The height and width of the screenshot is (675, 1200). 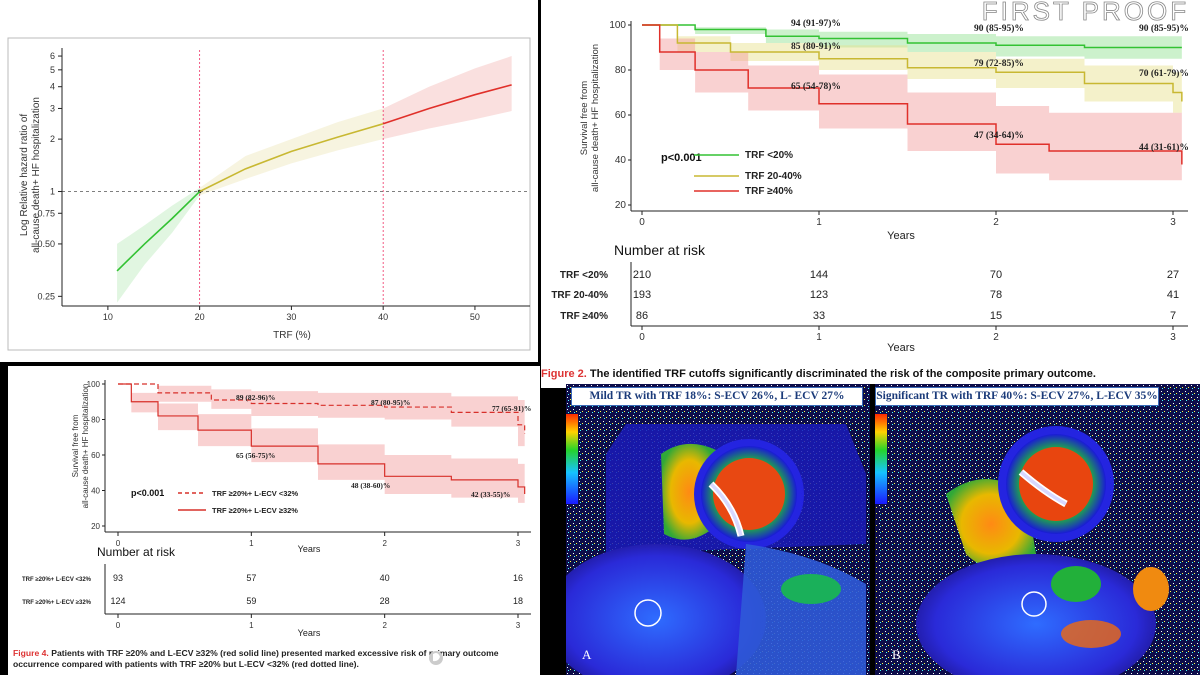 I want to click on survival-annotation: 44 (31-61)%, so click(x=1164, y=147).